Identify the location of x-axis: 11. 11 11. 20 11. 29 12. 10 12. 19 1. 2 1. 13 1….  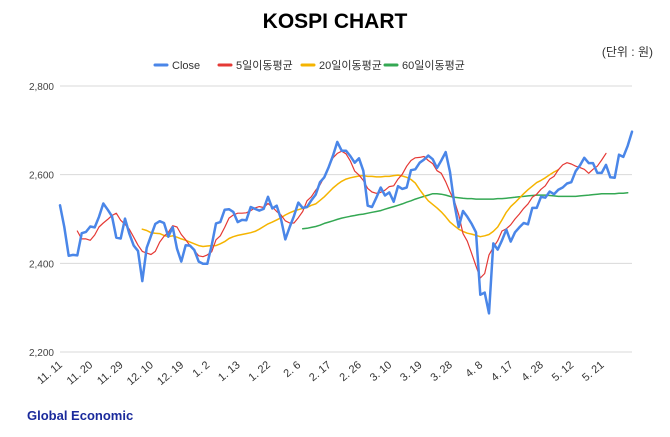
(321, 373).